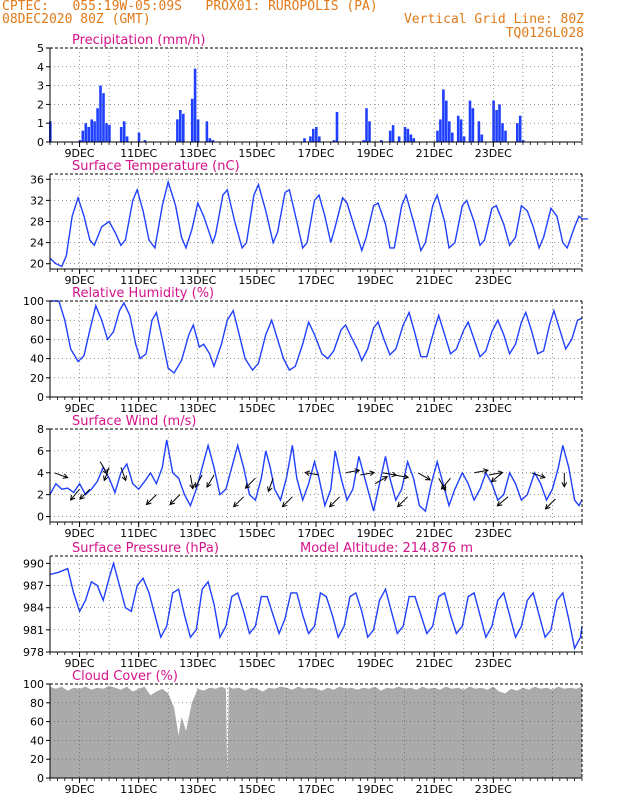 Image resolution: width=618 pixels, height=800 pixels. What do you see at coordinates (134, 421) in the screenshot?
I see `wind-title: Surface Wind (m/s)` at bounding box center [134, 421].